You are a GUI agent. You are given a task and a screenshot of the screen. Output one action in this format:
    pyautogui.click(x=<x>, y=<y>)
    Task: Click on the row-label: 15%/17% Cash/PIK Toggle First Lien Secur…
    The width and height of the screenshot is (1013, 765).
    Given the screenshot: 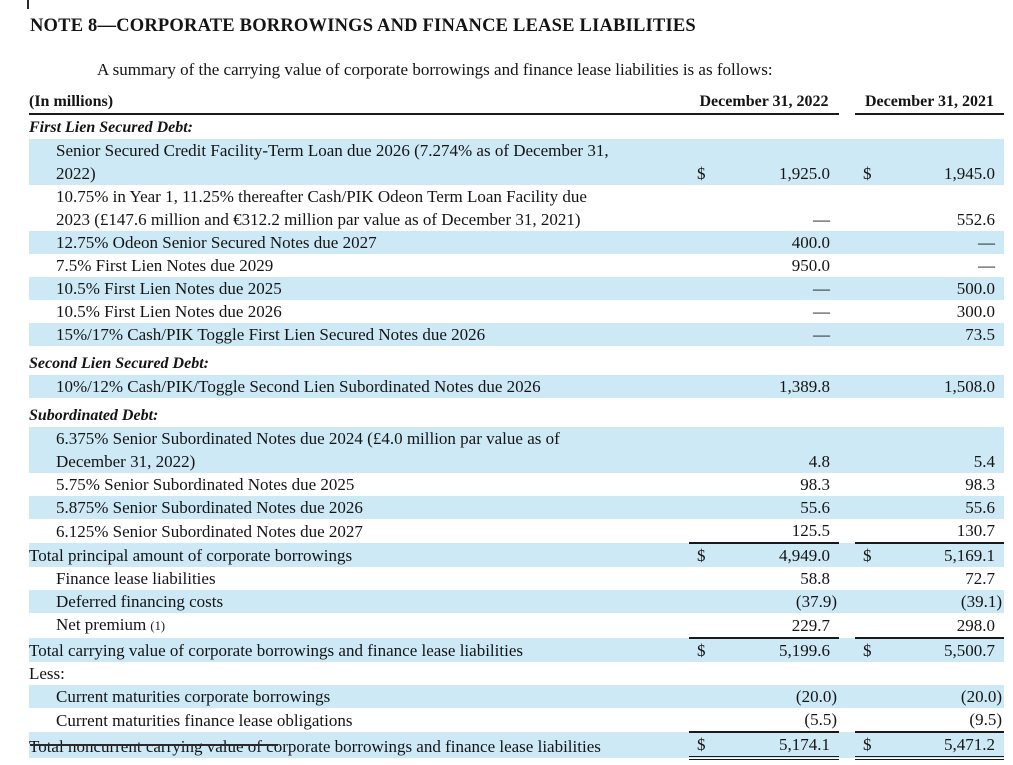 What is the action you would take?
    pyautogui.click(x=359, y=334)
    